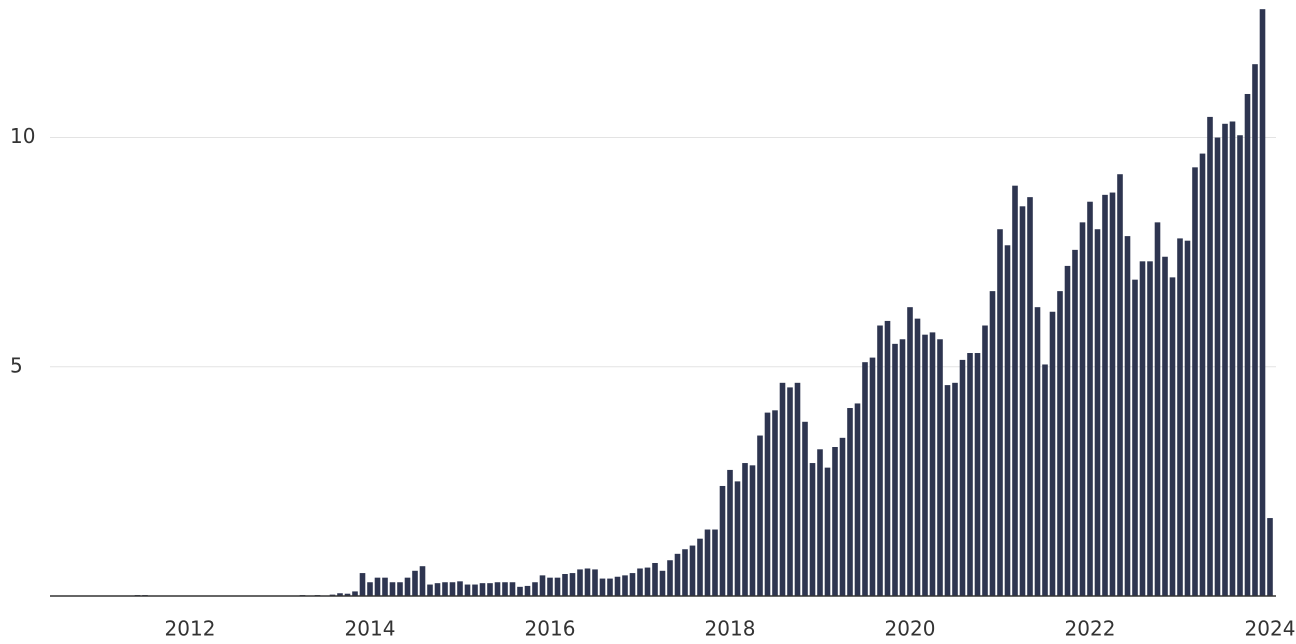 The width and height of the screenshot is (1296, 644). What do you see at coordinates (730, 629) in the screenshot?
I see `x-tick-label: 2018` at bounding box center [730, 629].